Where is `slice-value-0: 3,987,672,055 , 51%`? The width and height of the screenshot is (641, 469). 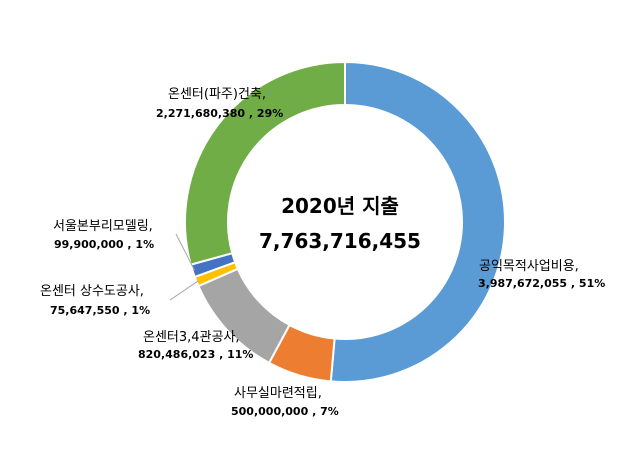
slice-value-0: 3,987,672,055 , 51% is located at coordinates (541, 283).